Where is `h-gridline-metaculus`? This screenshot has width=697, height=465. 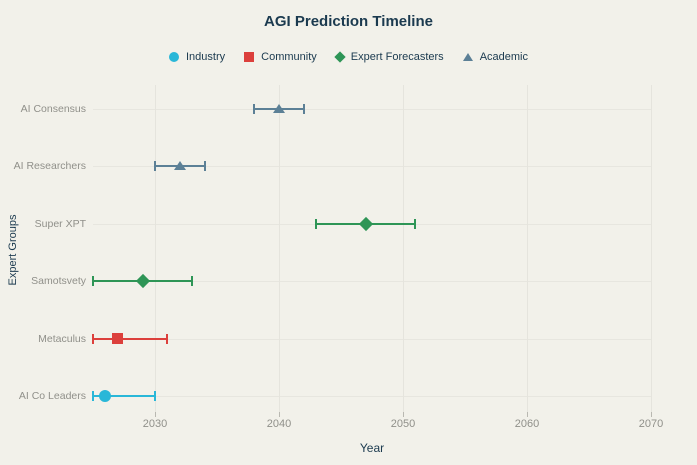 h-gridline-metaculus is located at coordinates (372, 339).